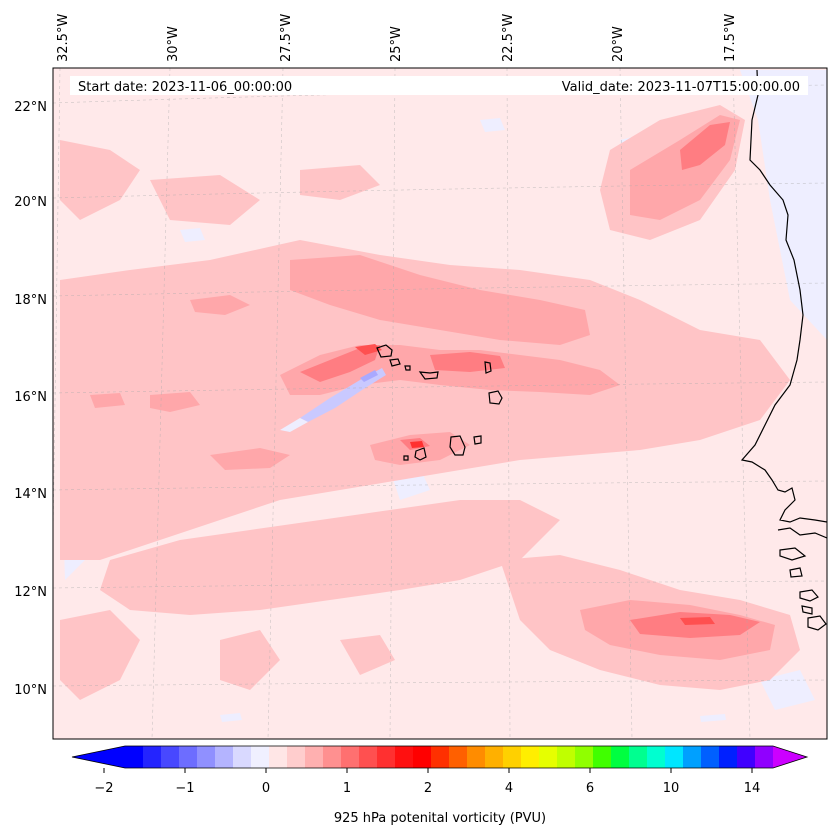 The image size is (837, 836). What do you see at coordinates (508, 38) in the screenshot?
I see `lon-label: 22.5°W` at bounding box center [508, 38].